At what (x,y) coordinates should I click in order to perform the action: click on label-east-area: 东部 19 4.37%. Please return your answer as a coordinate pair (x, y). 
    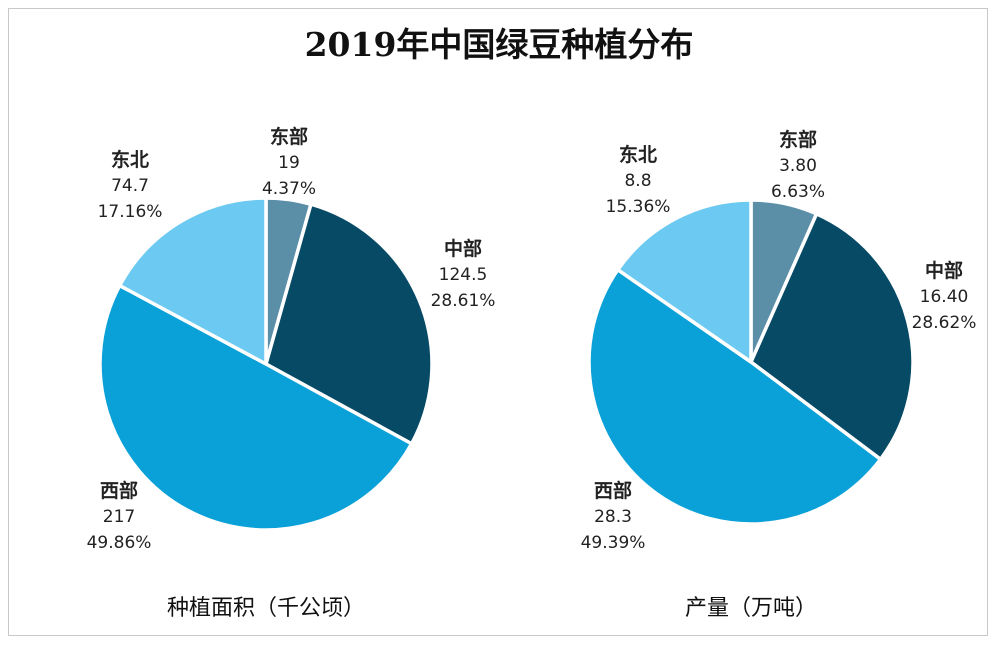
    Looking at the image, I should click on (289, 162).